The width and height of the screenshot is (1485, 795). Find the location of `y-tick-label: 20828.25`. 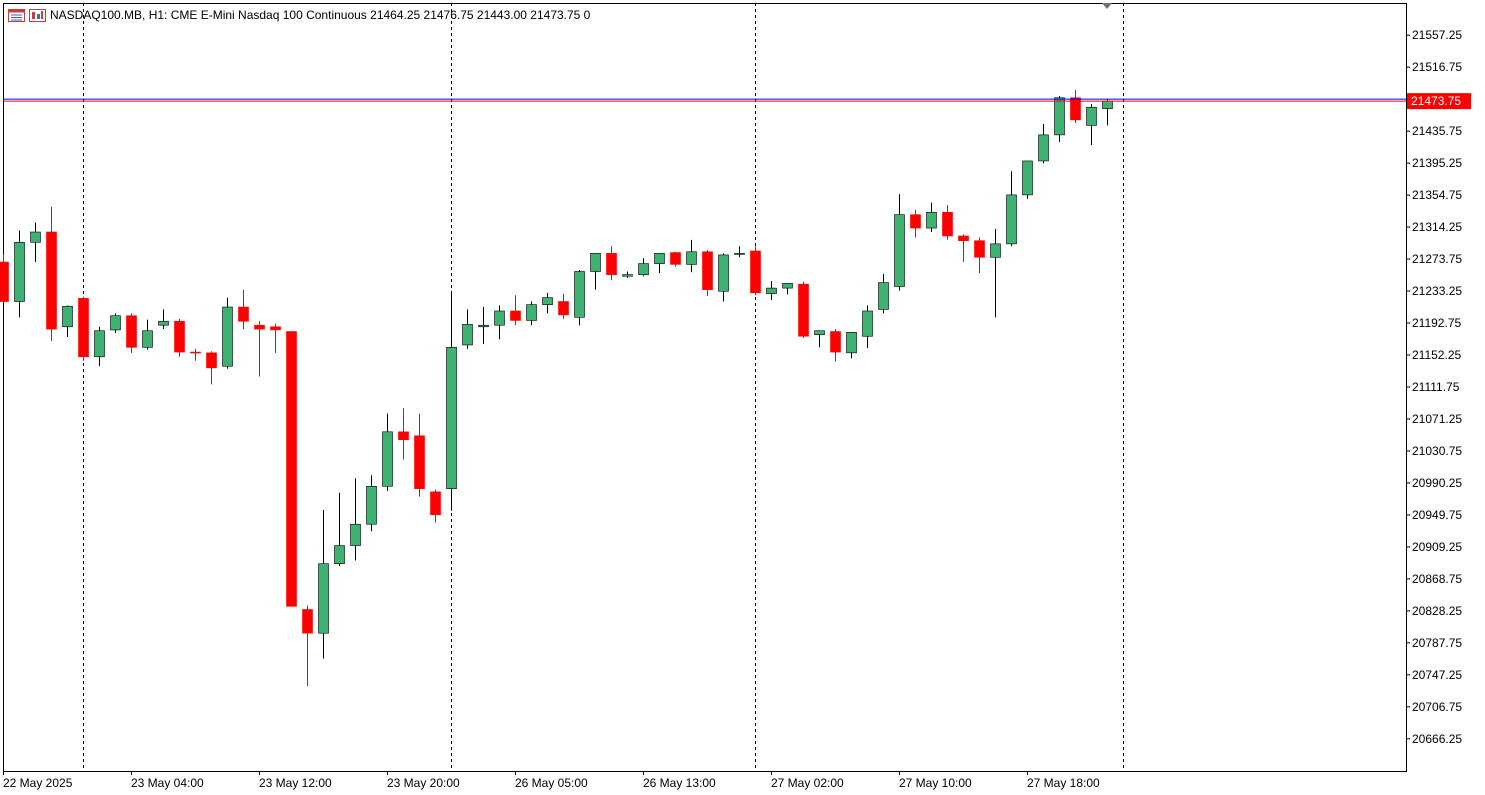

y-tick-label: 20828.25 is located at coordinates (1437, 611).